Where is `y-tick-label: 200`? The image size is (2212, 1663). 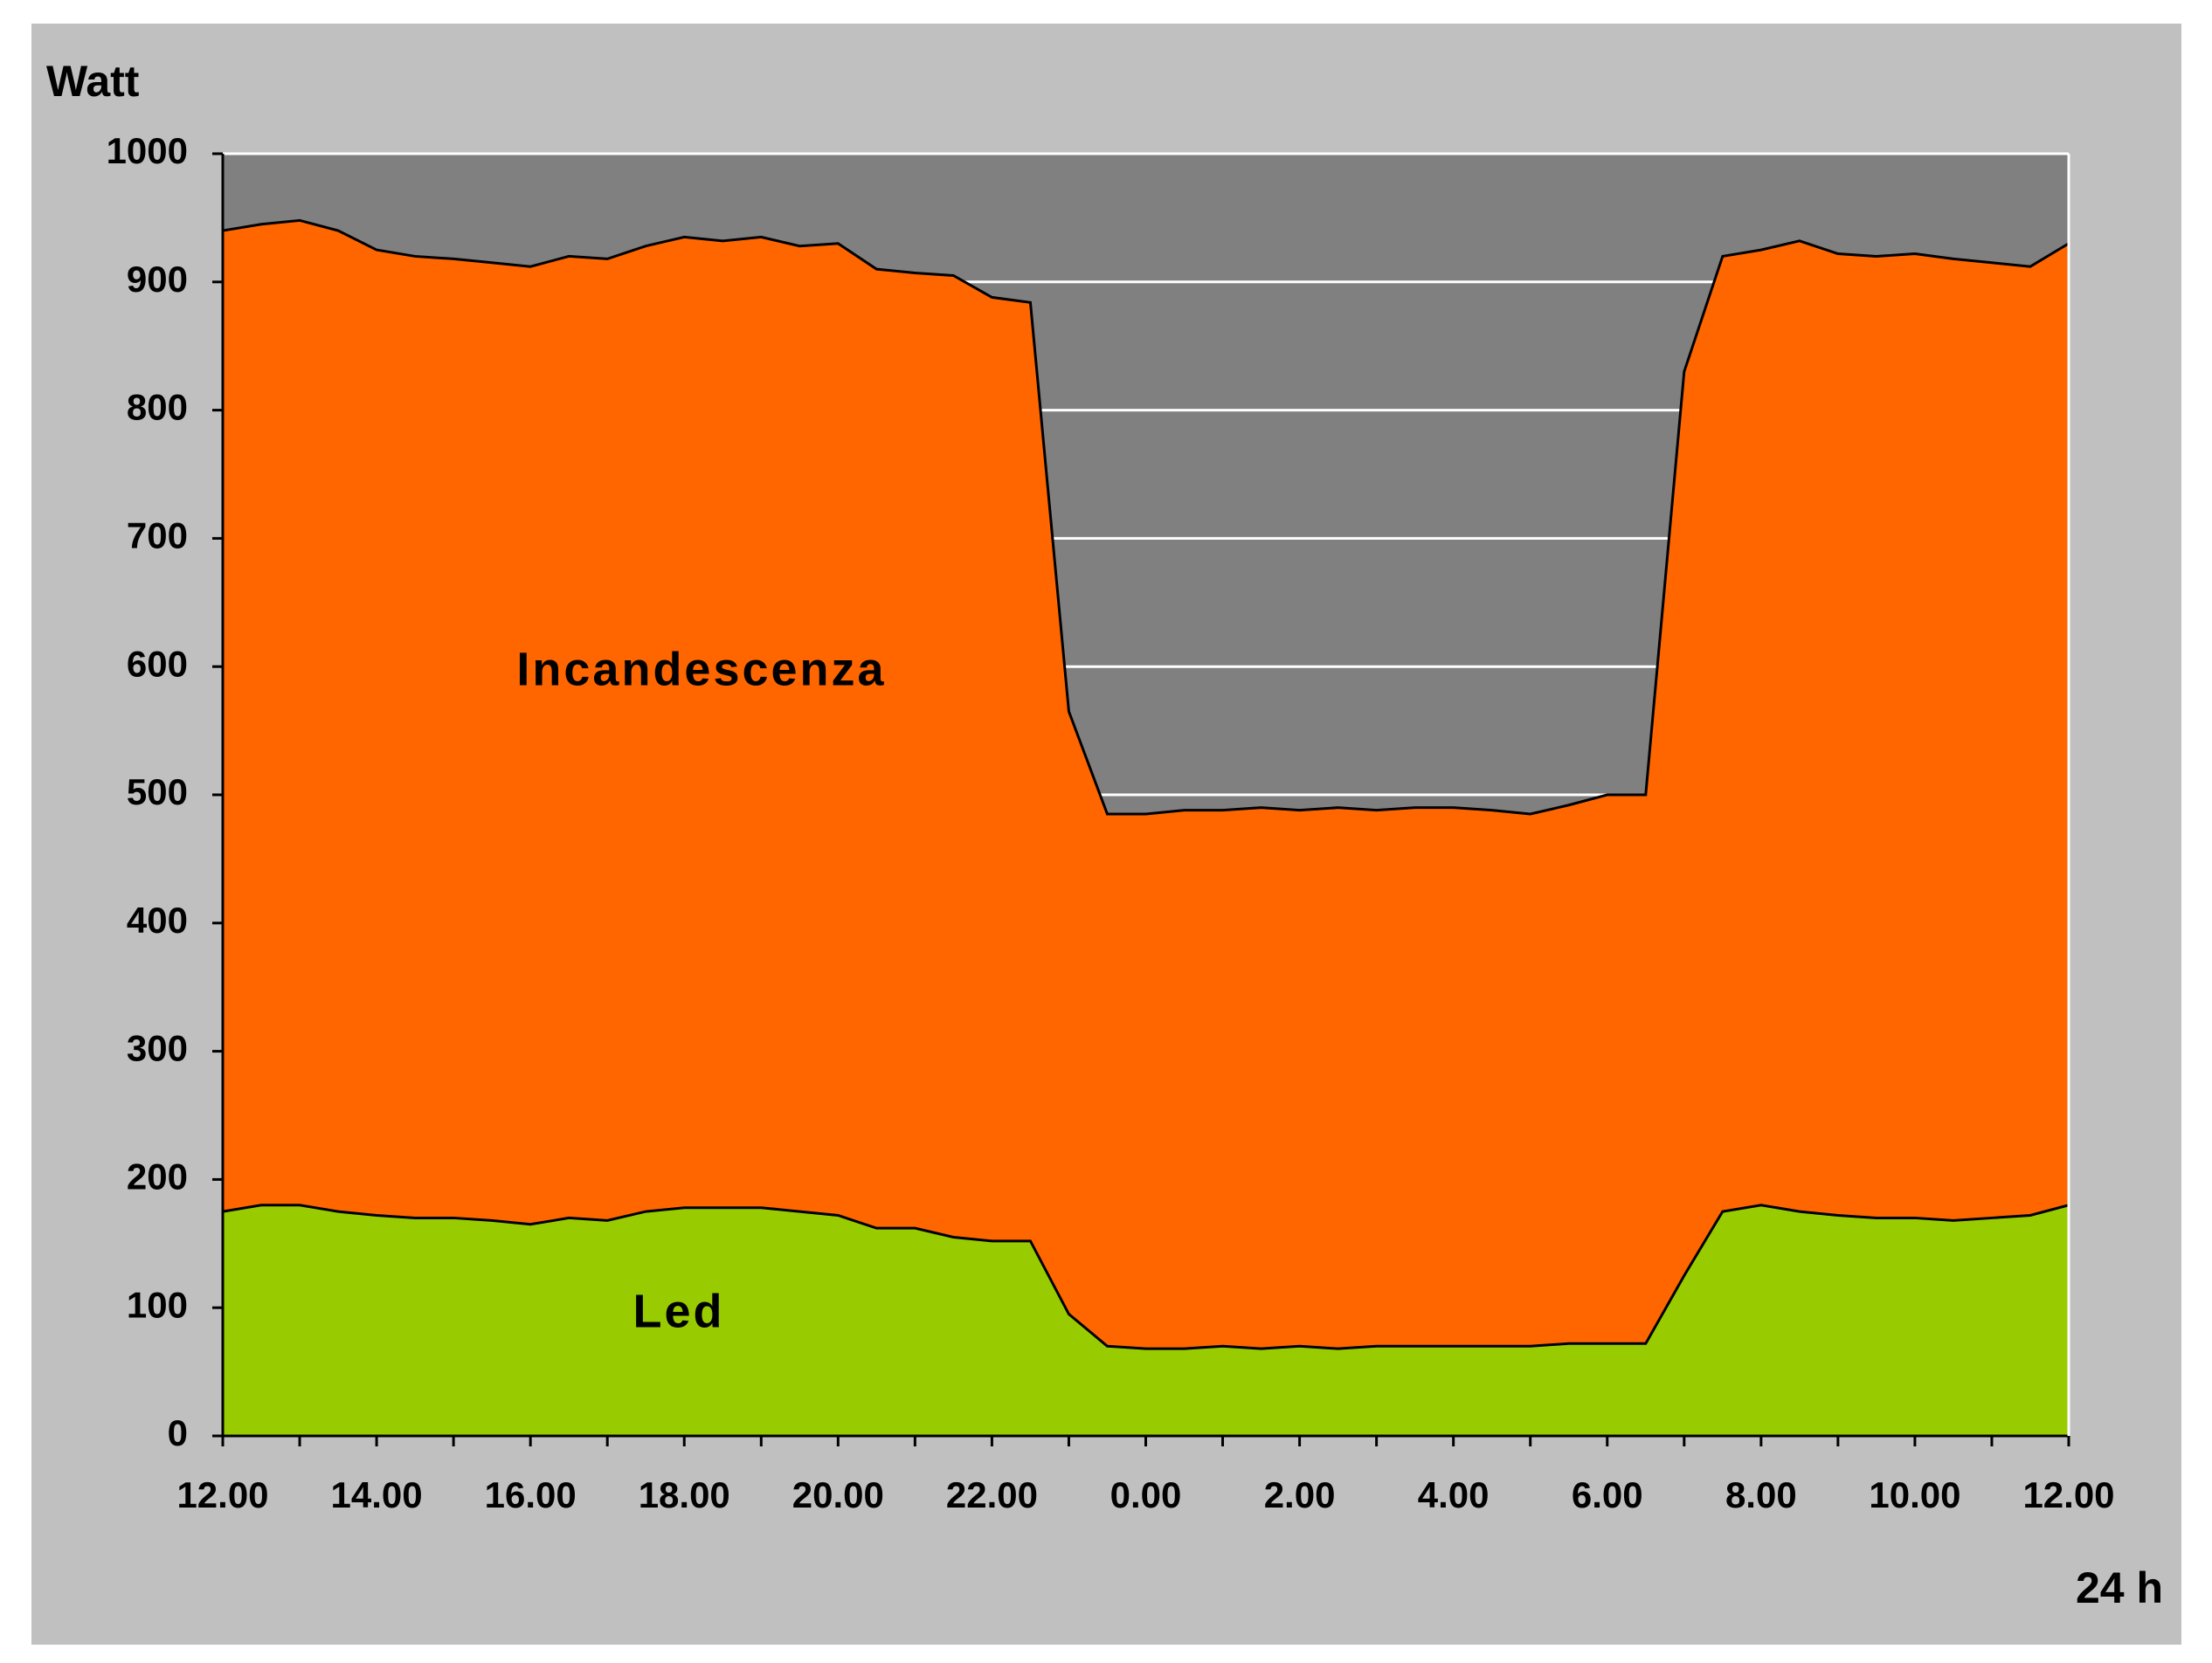
y-tick-label: 200 is located at coordinates (157, 1176).